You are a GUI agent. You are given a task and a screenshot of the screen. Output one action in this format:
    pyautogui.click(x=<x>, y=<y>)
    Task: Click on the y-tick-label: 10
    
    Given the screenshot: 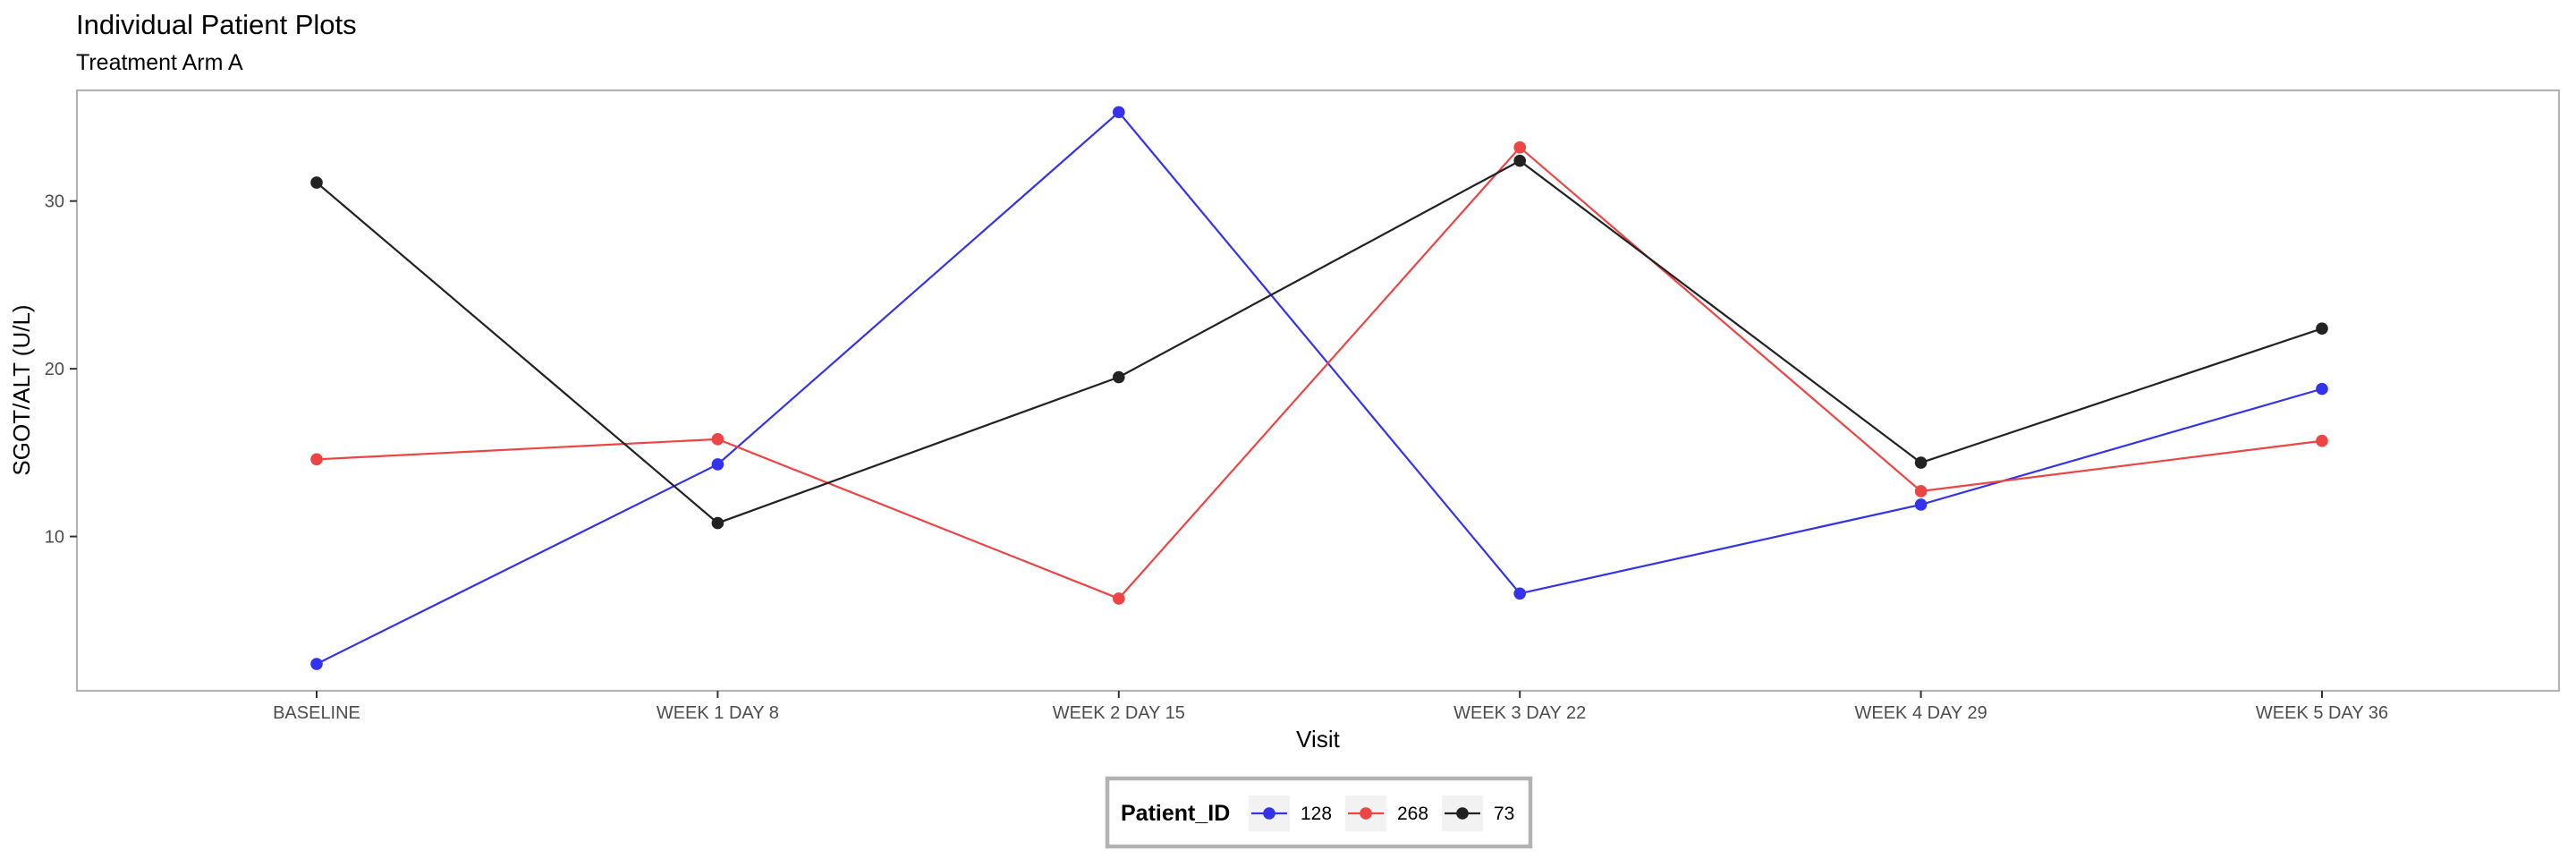 What is the action you would take?
    pyautogui.click(x=54, y=538)
    